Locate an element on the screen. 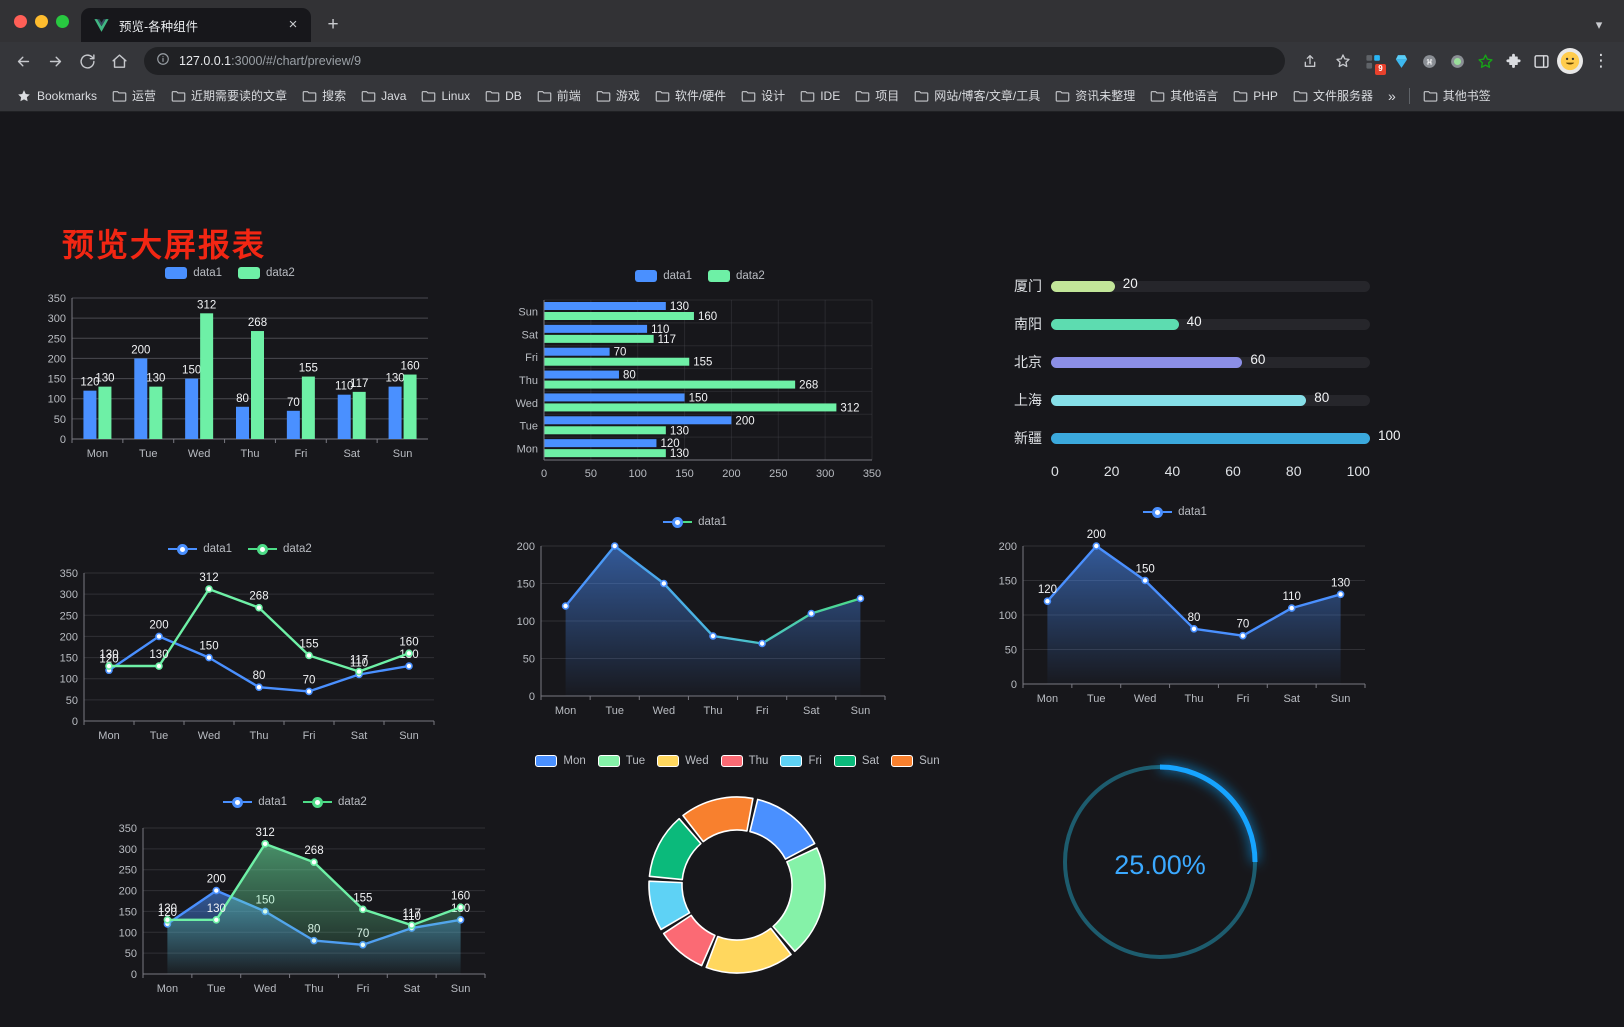  bookmark-item: 软件/硬件 is located at coordinates (690, 95).